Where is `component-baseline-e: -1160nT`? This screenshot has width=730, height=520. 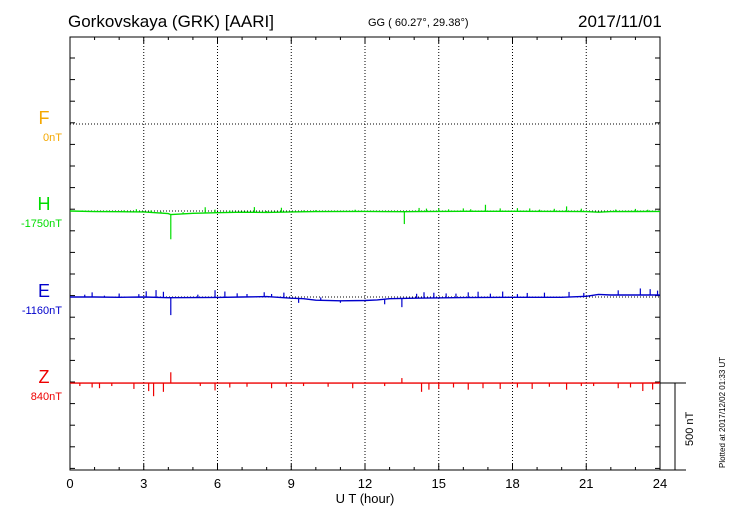
component-baseline-e: -1160nT is located at coordinates (41, 311).